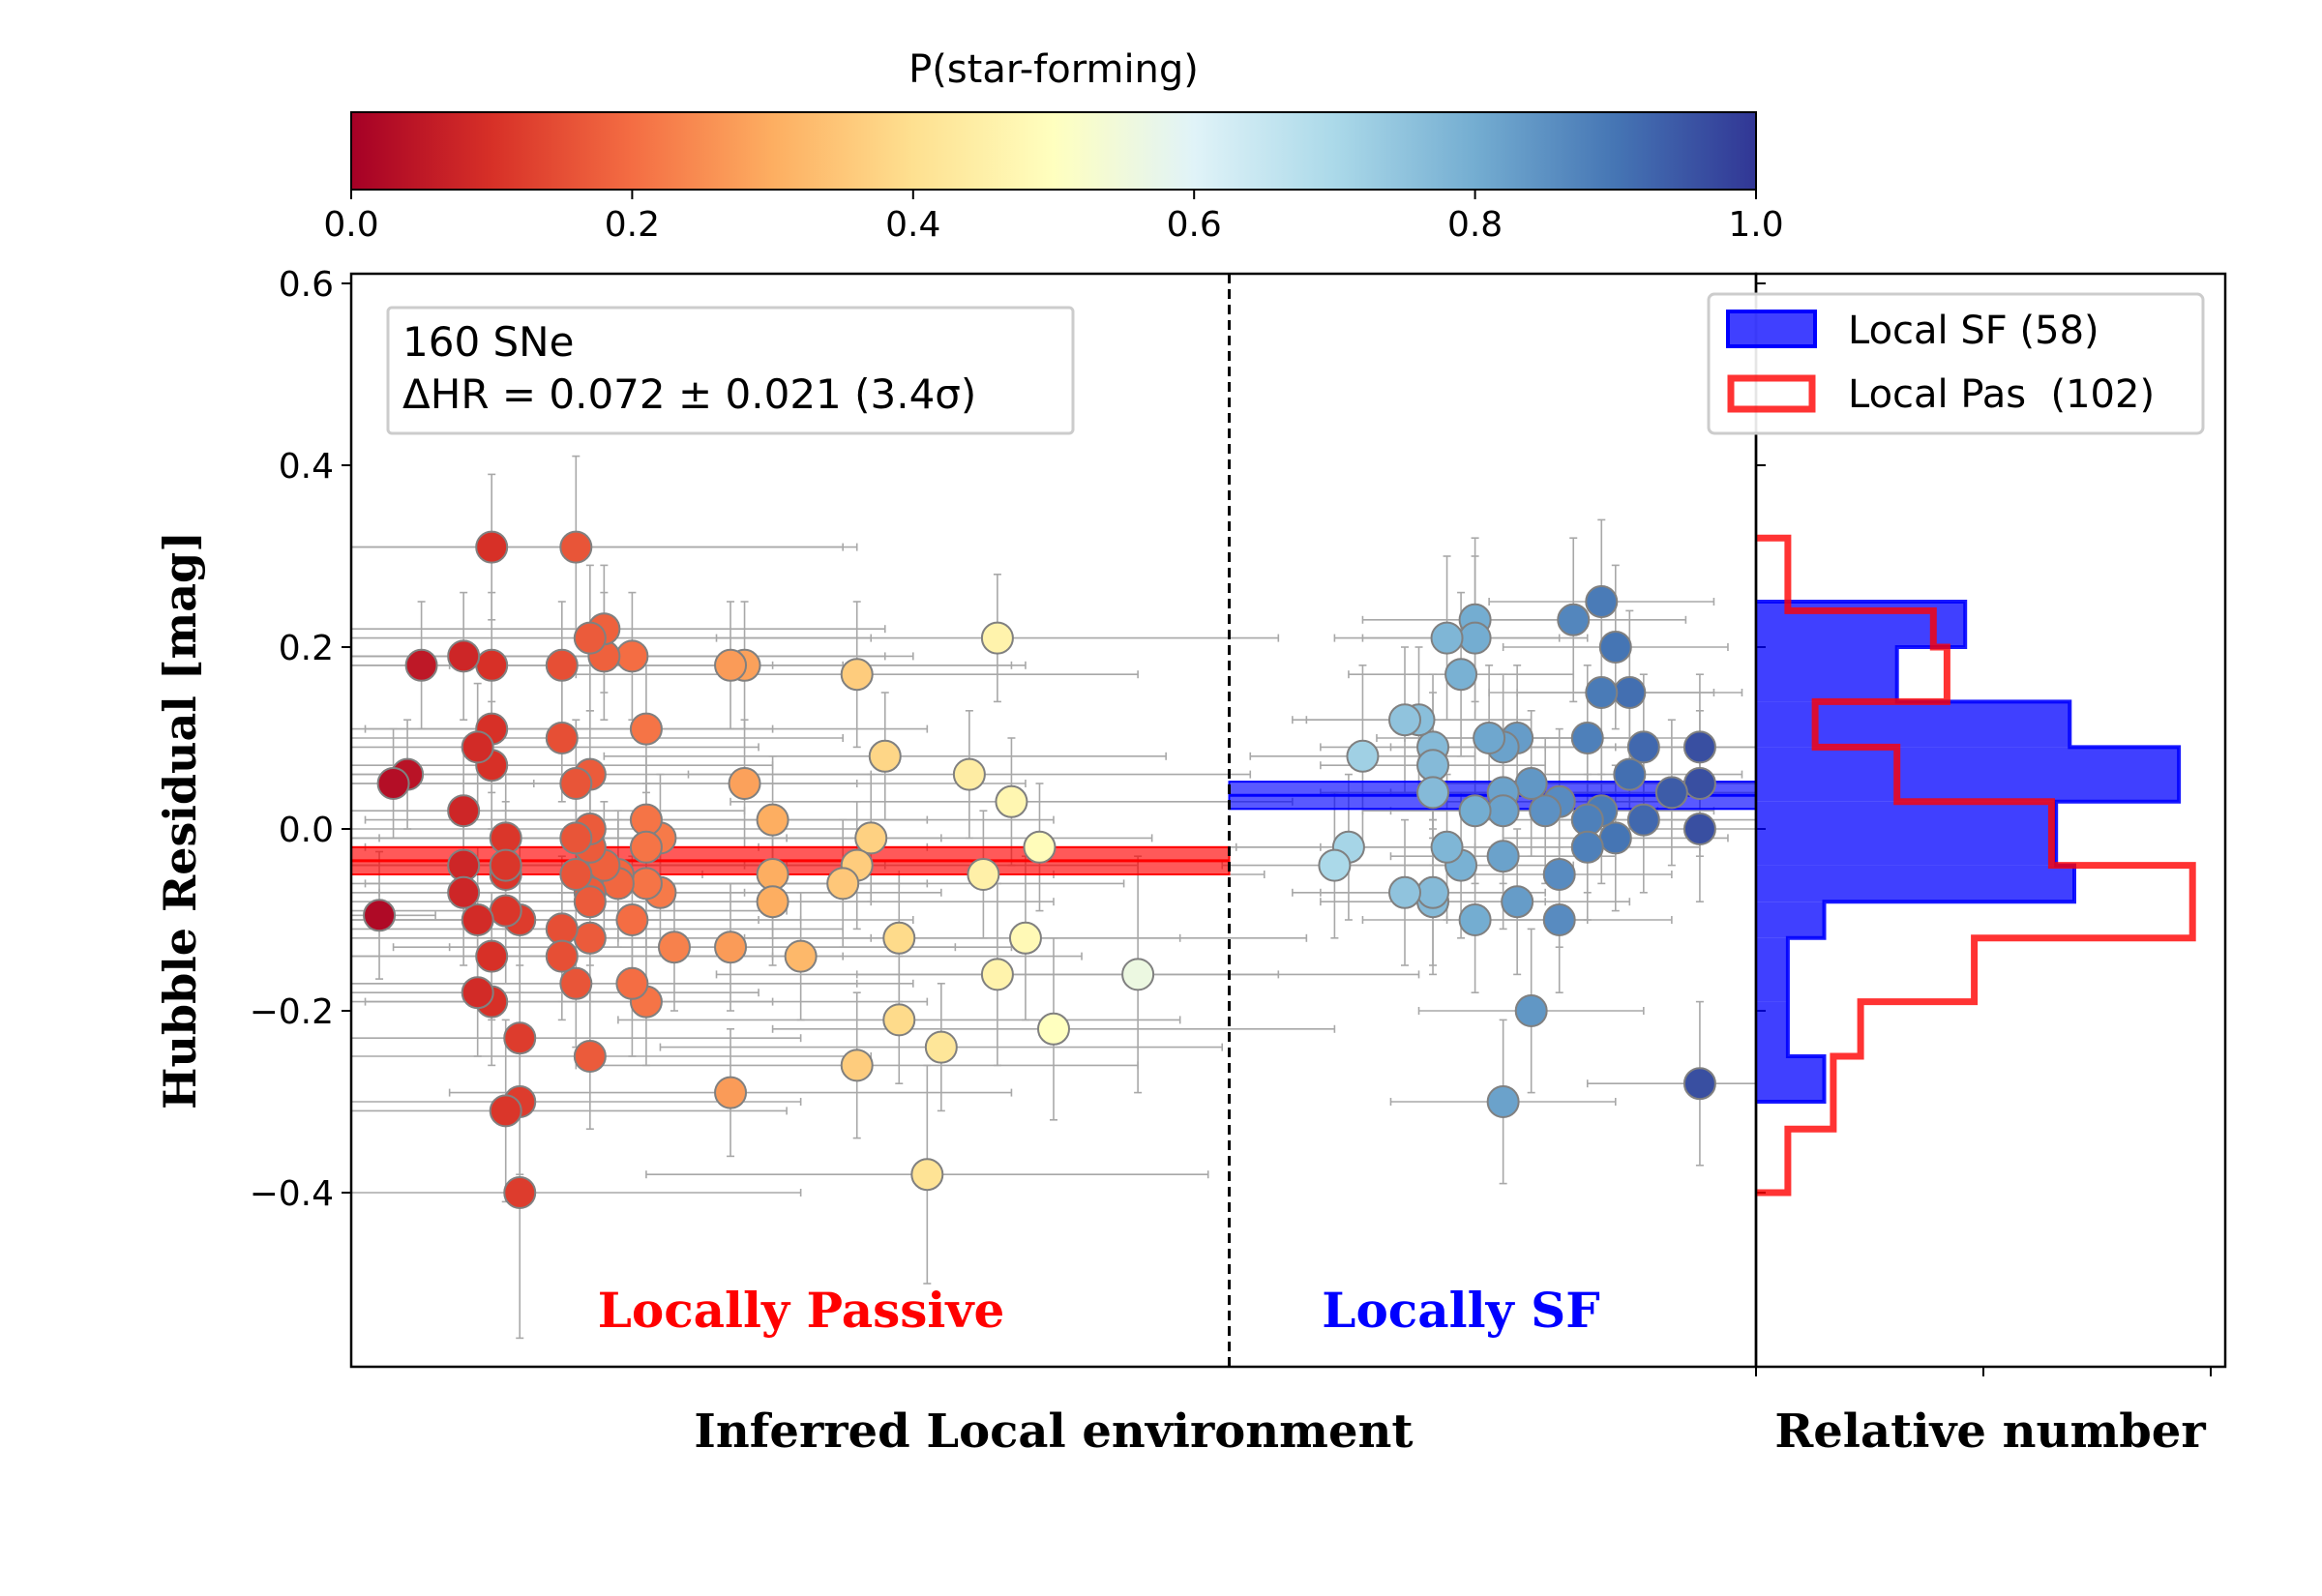 This screenshot has height=1596, width=2322. I want to click on colorbar-tick-label: 0.4, so click(912, 225).